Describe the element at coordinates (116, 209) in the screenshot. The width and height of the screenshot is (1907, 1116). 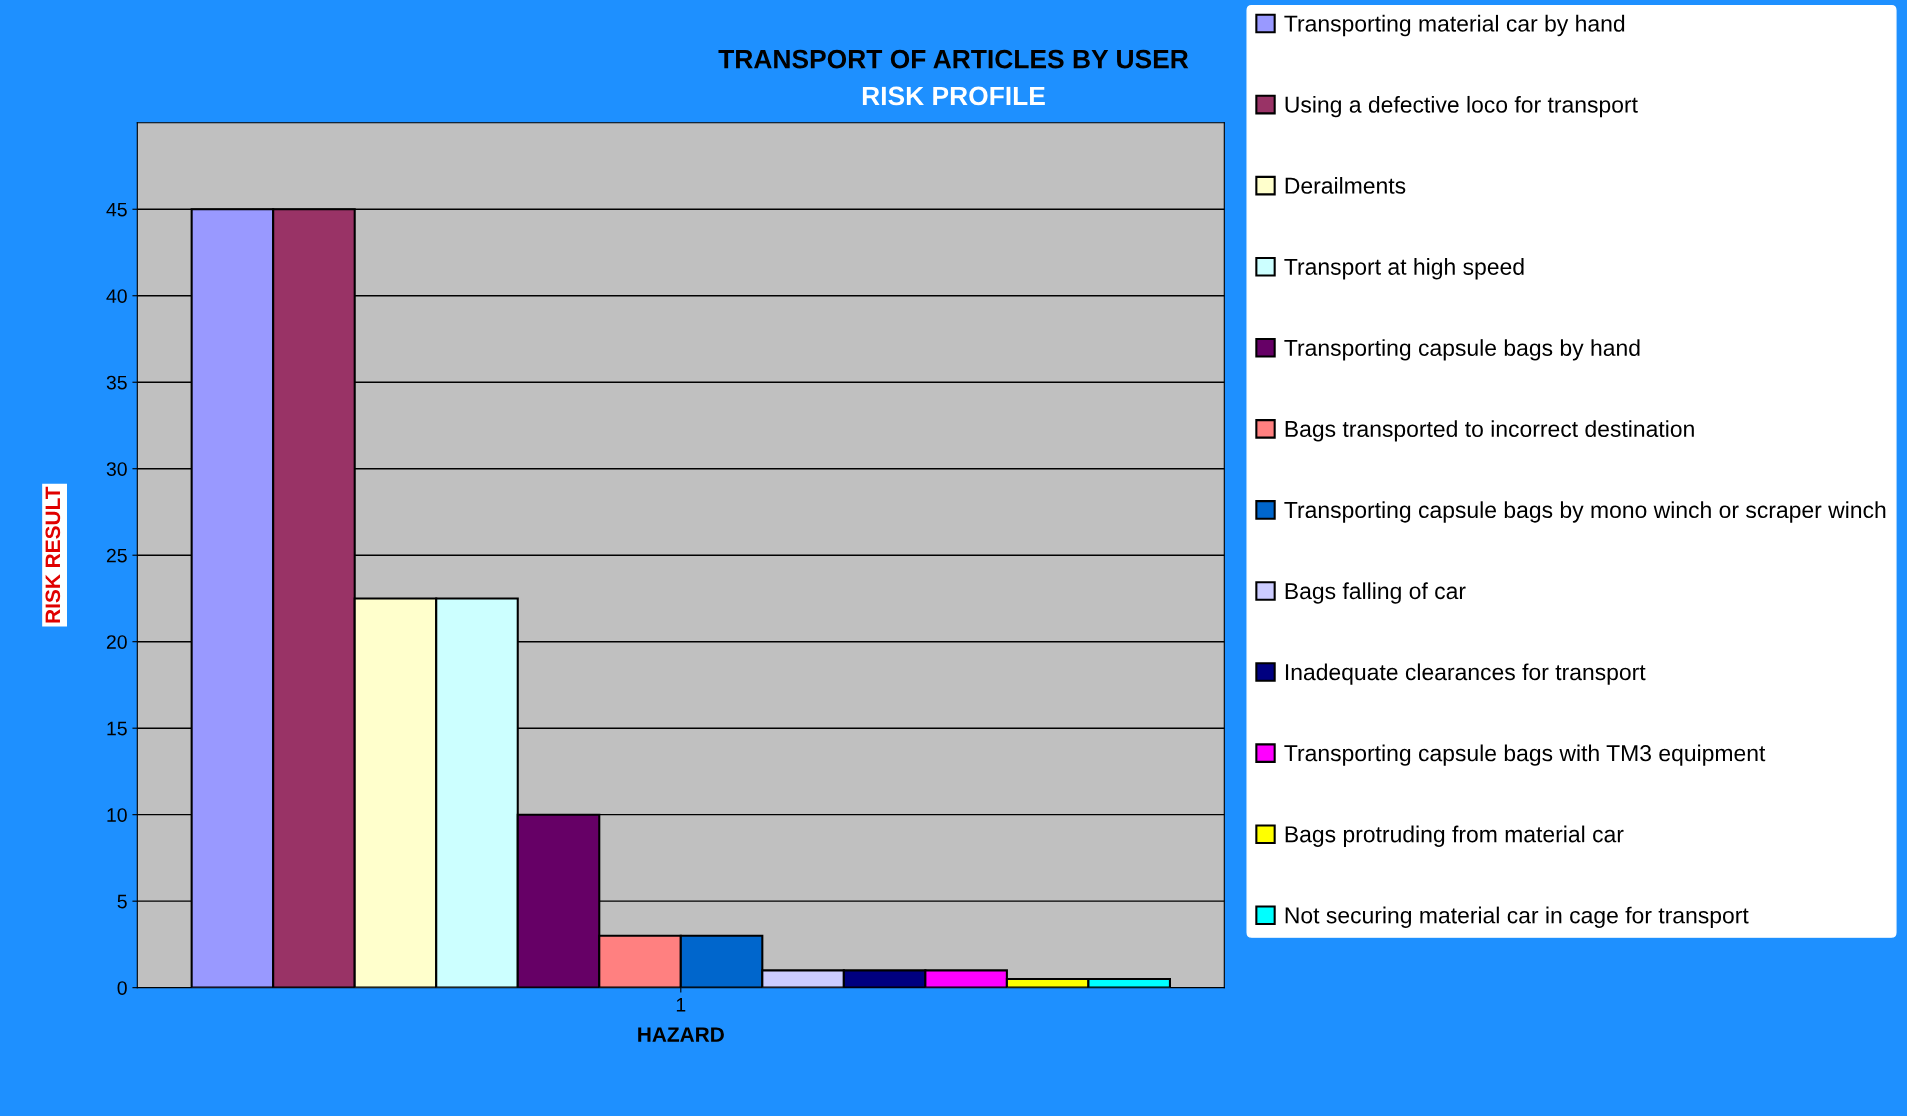
I see `y-tick-label: 45` at that location.